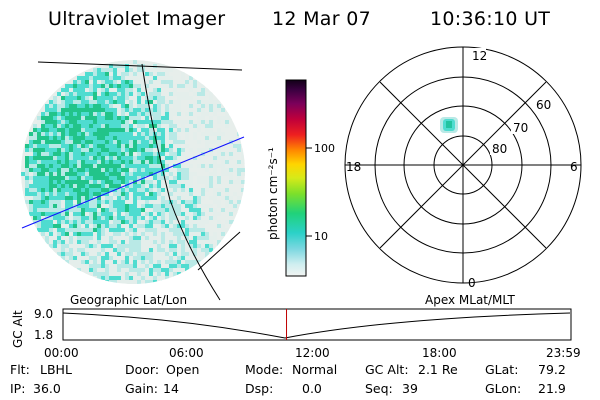 This screenshot has width=600, height=400. Describe the element at coordinates (324, 148) in the screenshot. I see `colorbar-tick-label-100: 100` at that location.